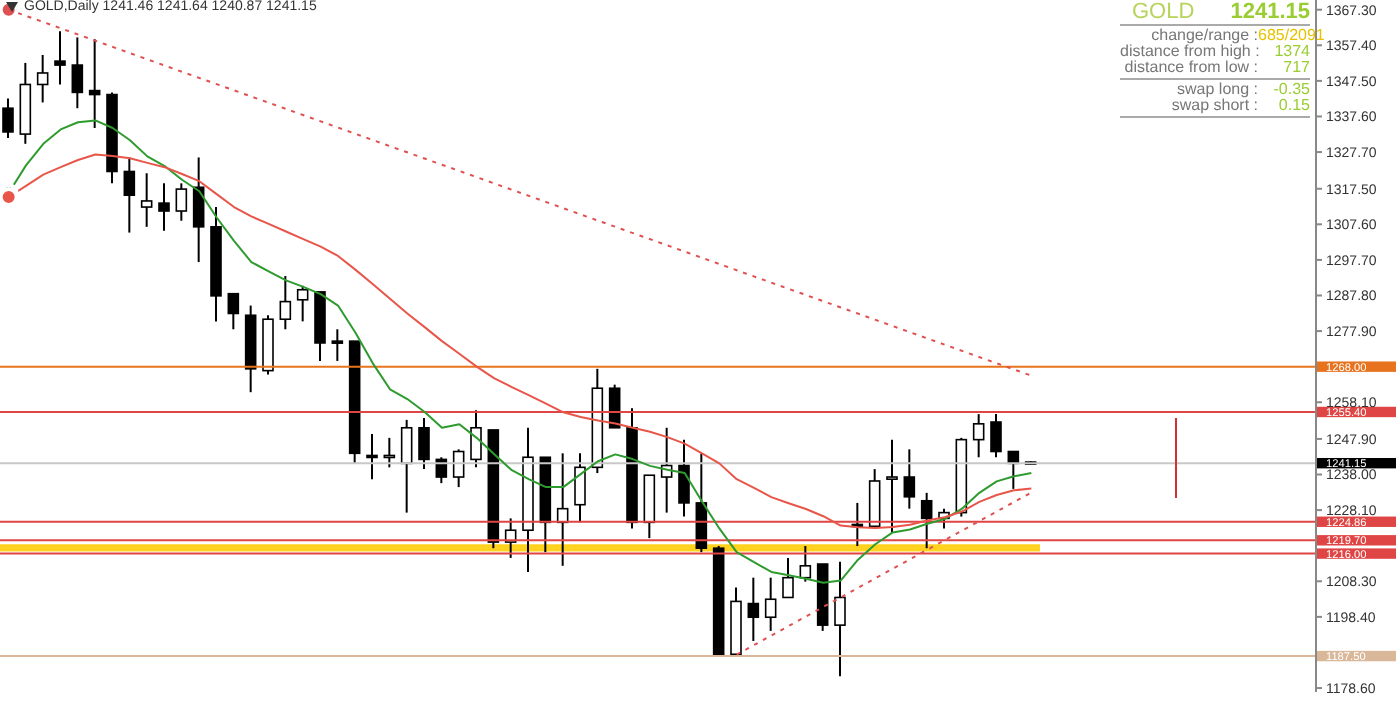 The width and height of the screenshot is (1400, 702). I want to click on text: swap short :, so click(1214, 105).